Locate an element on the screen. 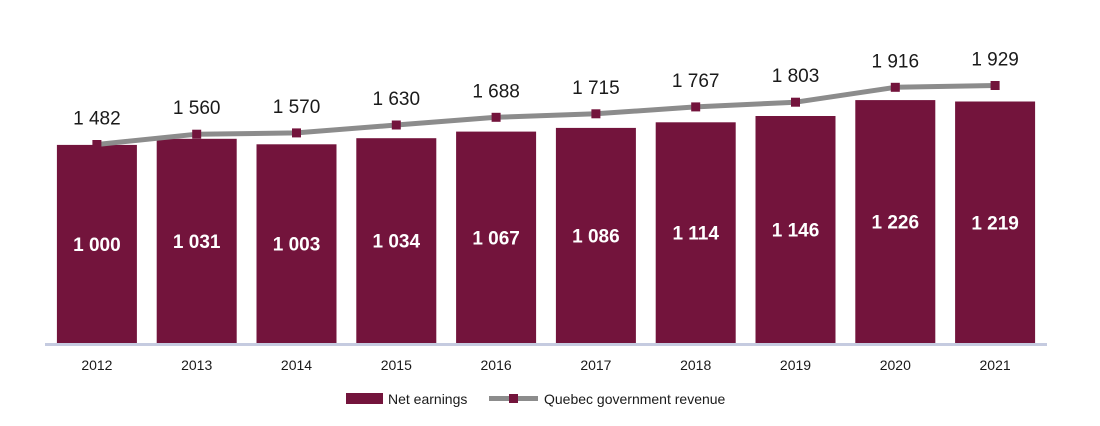  bar-value-label-2016: 1 067 is located at coordinates (496, 238).